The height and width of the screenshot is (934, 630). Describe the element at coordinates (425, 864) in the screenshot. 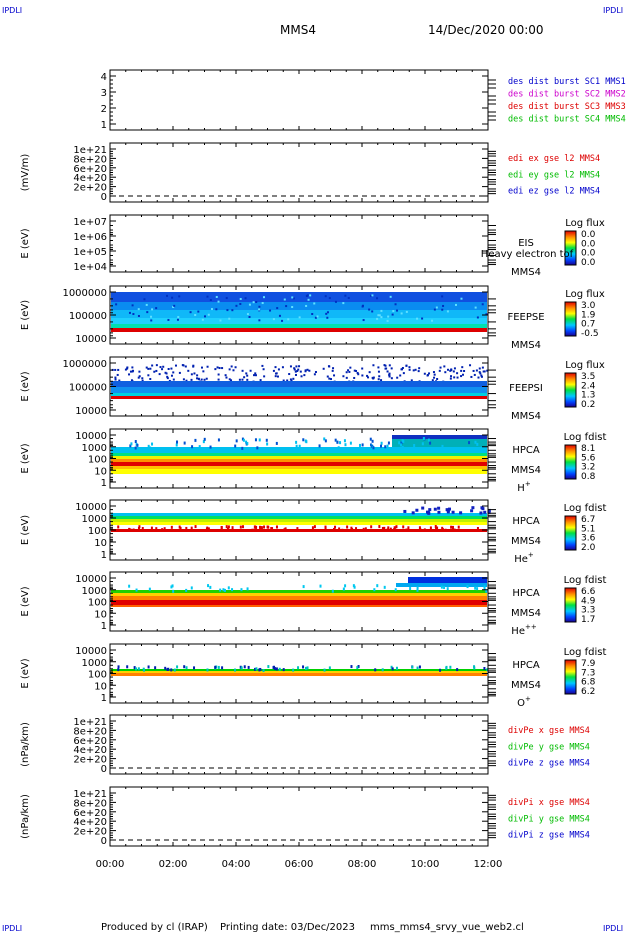

I see `x-tick-label: 10:00` at that location.